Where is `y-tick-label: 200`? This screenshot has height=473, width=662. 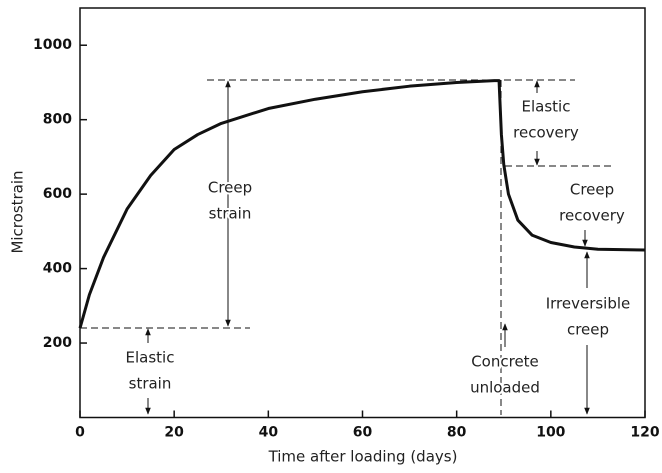
y-tick-label: 200 is located at coordinates (57, 343).